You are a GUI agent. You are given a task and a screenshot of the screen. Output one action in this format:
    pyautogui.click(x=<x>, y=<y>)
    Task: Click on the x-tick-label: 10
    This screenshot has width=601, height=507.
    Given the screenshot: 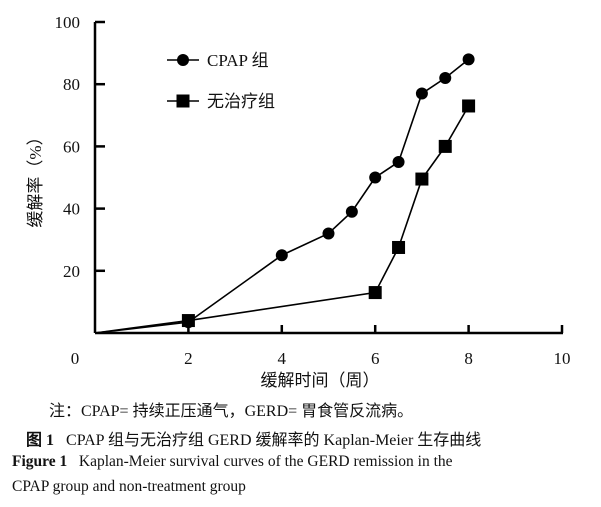 What is the action you would take?
    pyautogui.click(x=562, y=358)
    